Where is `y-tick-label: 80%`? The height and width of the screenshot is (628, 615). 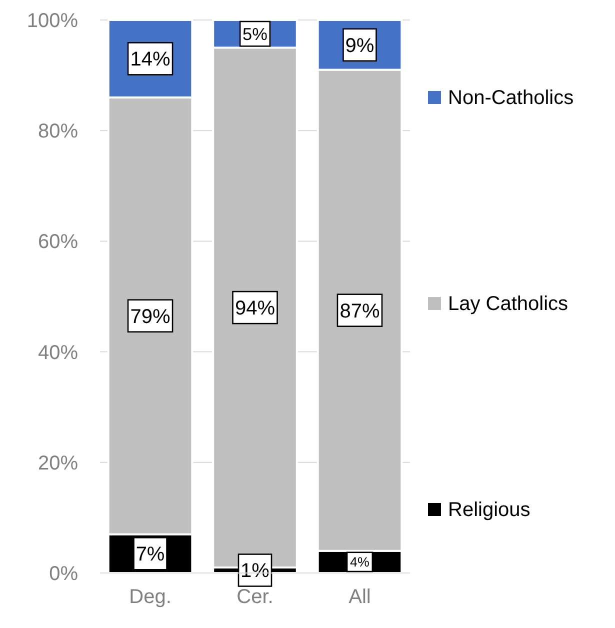 y-tick-label: 80% is located at coordinates (58, 131).